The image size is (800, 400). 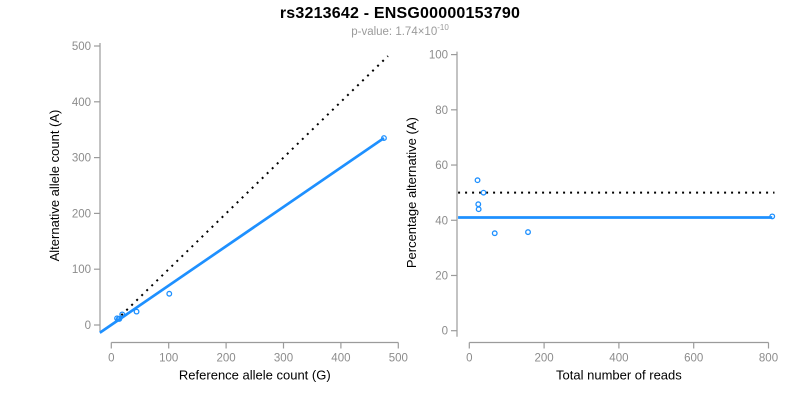 I want to click on pvalue-text: p-value: 1.74×10, so click(x=394, y=32).